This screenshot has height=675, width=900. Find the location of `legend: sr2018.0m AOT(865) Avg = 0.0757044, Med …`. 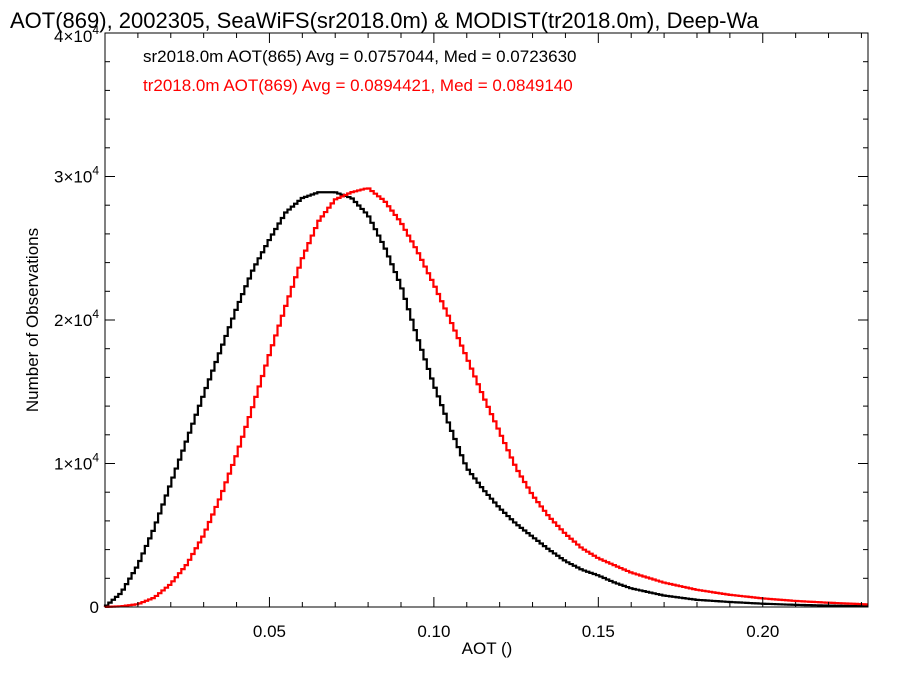

legend: sr2018.0m AOT(865) Avg = 0.0757044, Med … is located at coordinates (360, 71).